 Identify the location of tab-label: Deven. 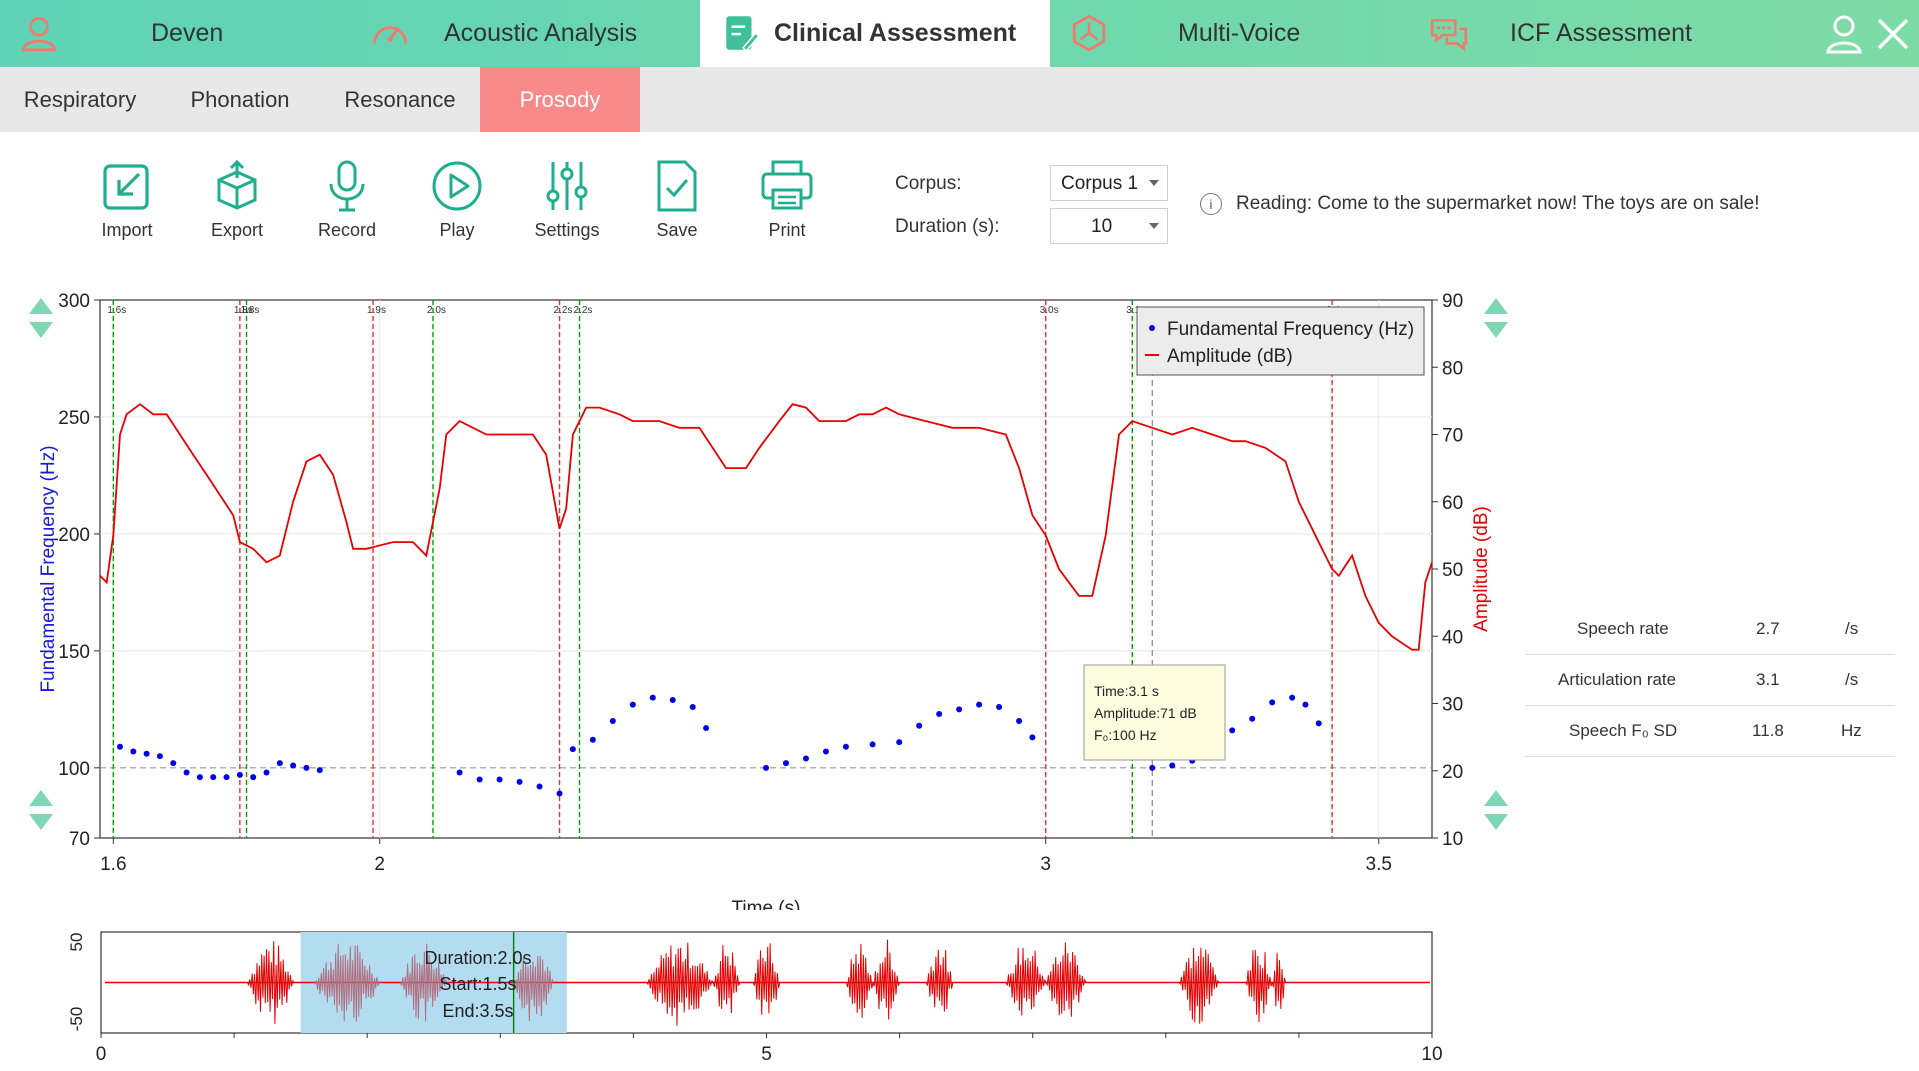
(187, 33).